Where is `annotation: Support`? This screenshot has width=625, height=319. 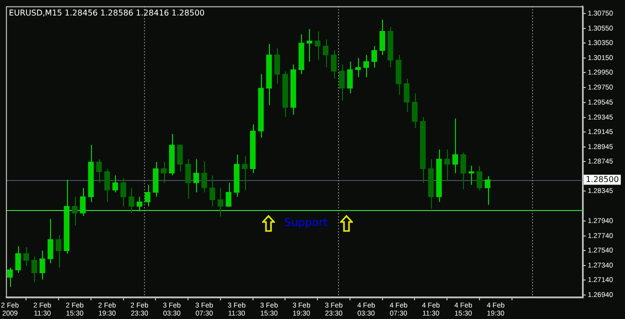 annotation: Support is located at coordinates (306, 222).